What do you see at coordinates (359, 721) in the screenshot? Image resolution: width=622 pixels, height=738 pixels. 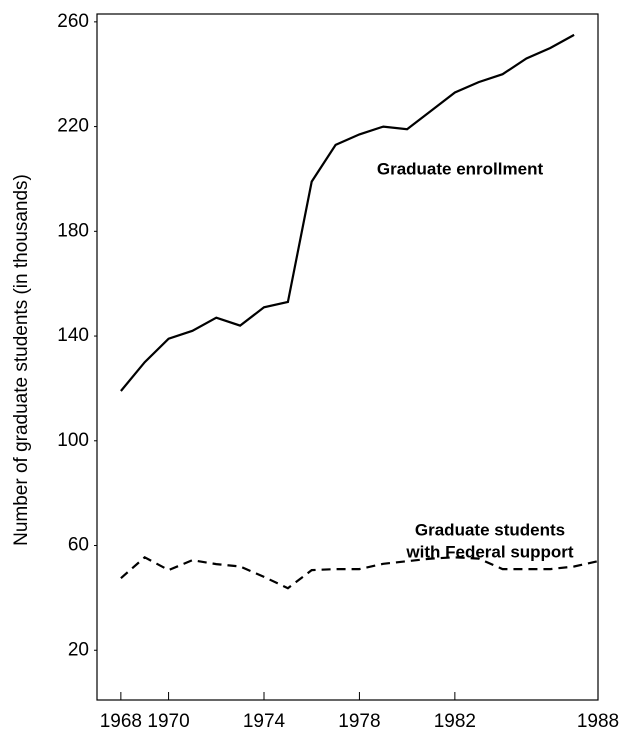 I see `x-tick-label: 1978` at bounding box center [359, 721].